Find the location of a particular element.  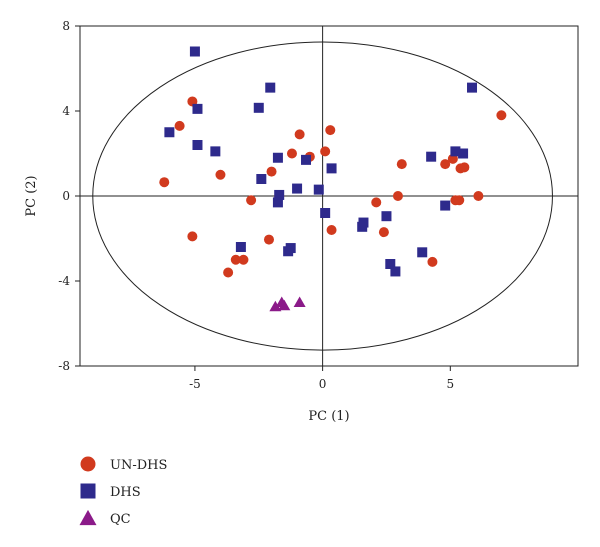

legend-label-un-dhs: UN-DHS is located at coordinates (138, 465).